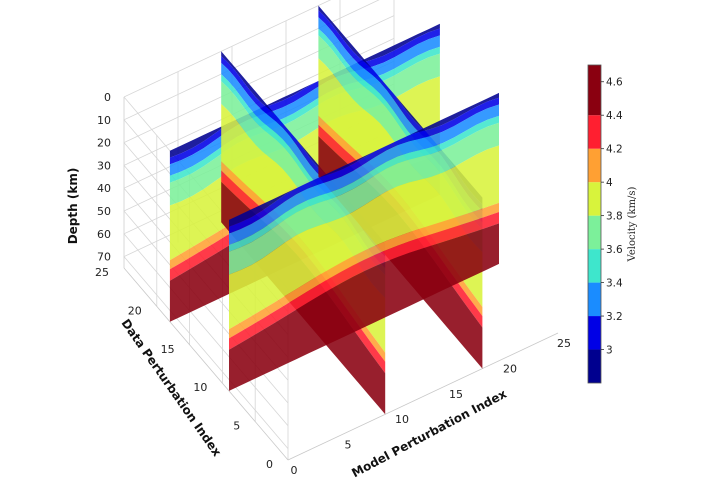 The width and height of the screenshot is (710, 494). Describe the element at coordinates (269, 464) in the screenshot. I see `data-perturbation-tick-label: 0` at that location.